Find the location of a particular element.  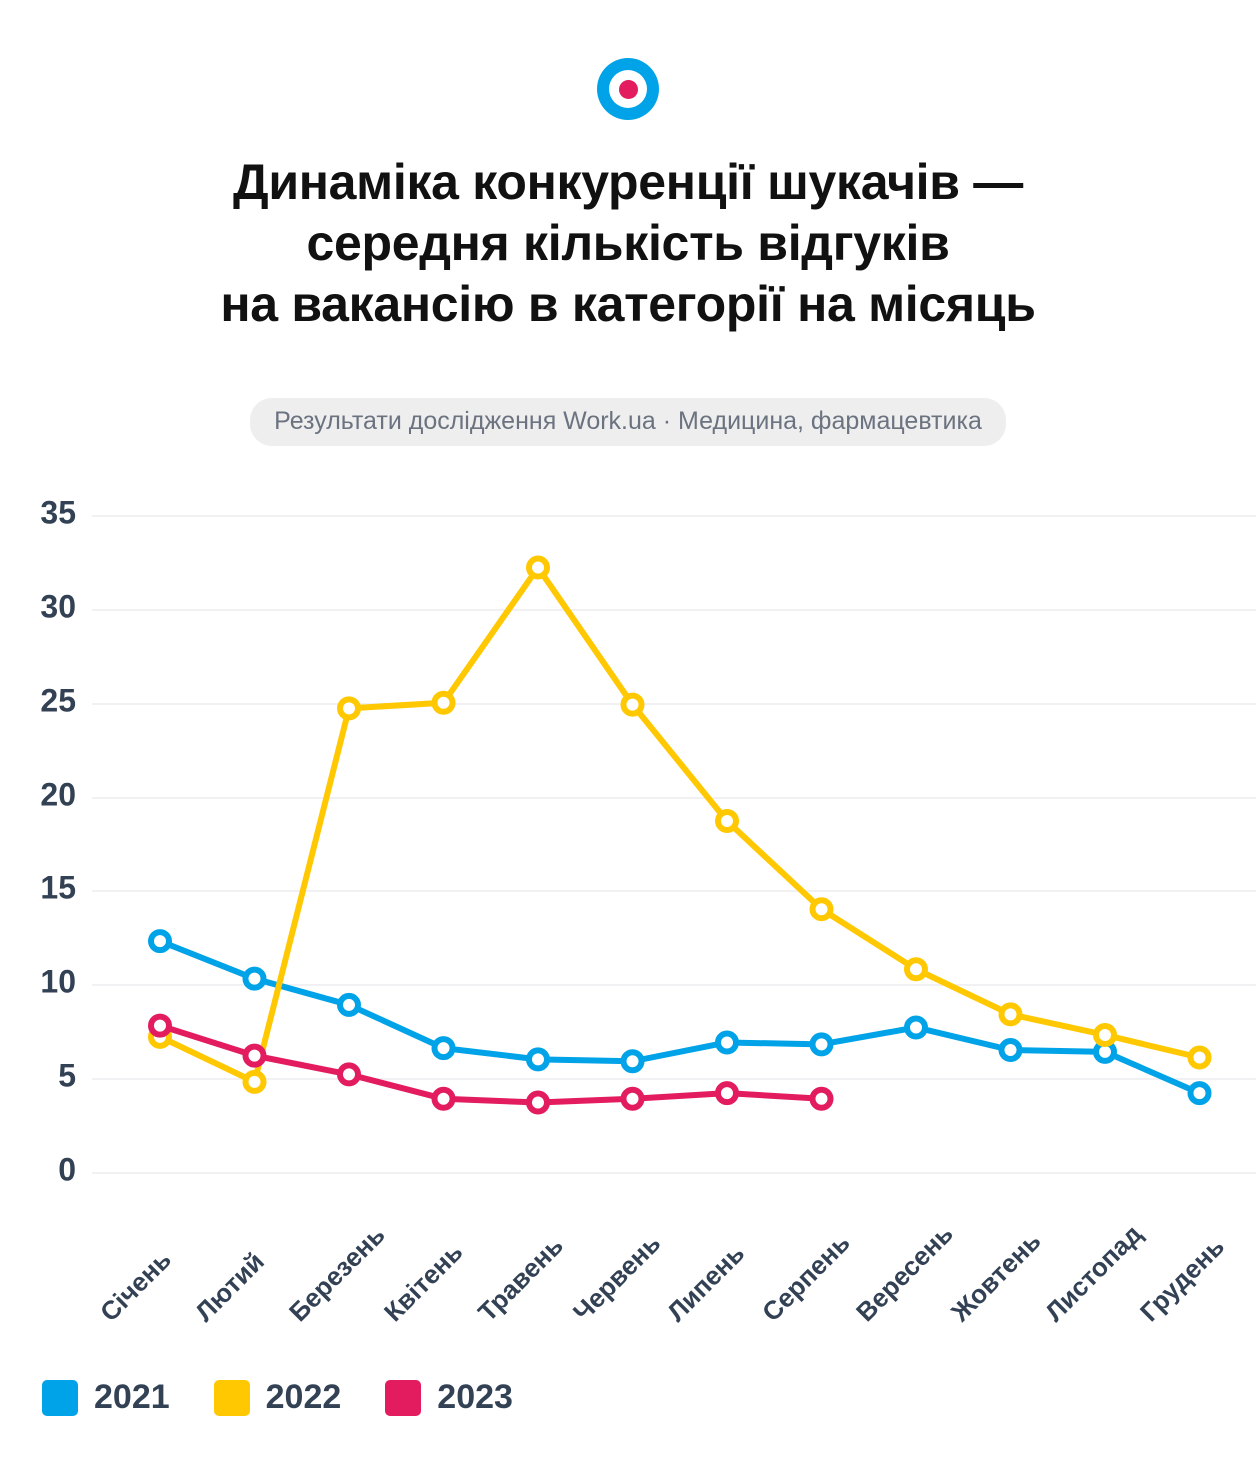

target-dot-icon is located at coordinates (628, 89).